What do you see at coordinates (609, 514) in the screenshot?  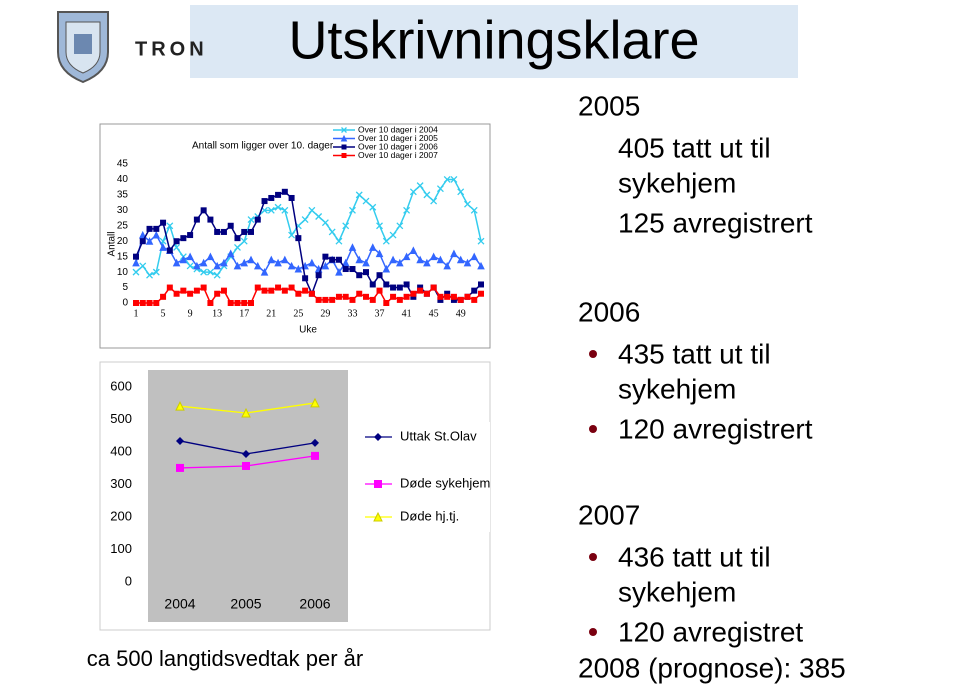 I see `note-year: 2007` at bounding box center [609, 514].